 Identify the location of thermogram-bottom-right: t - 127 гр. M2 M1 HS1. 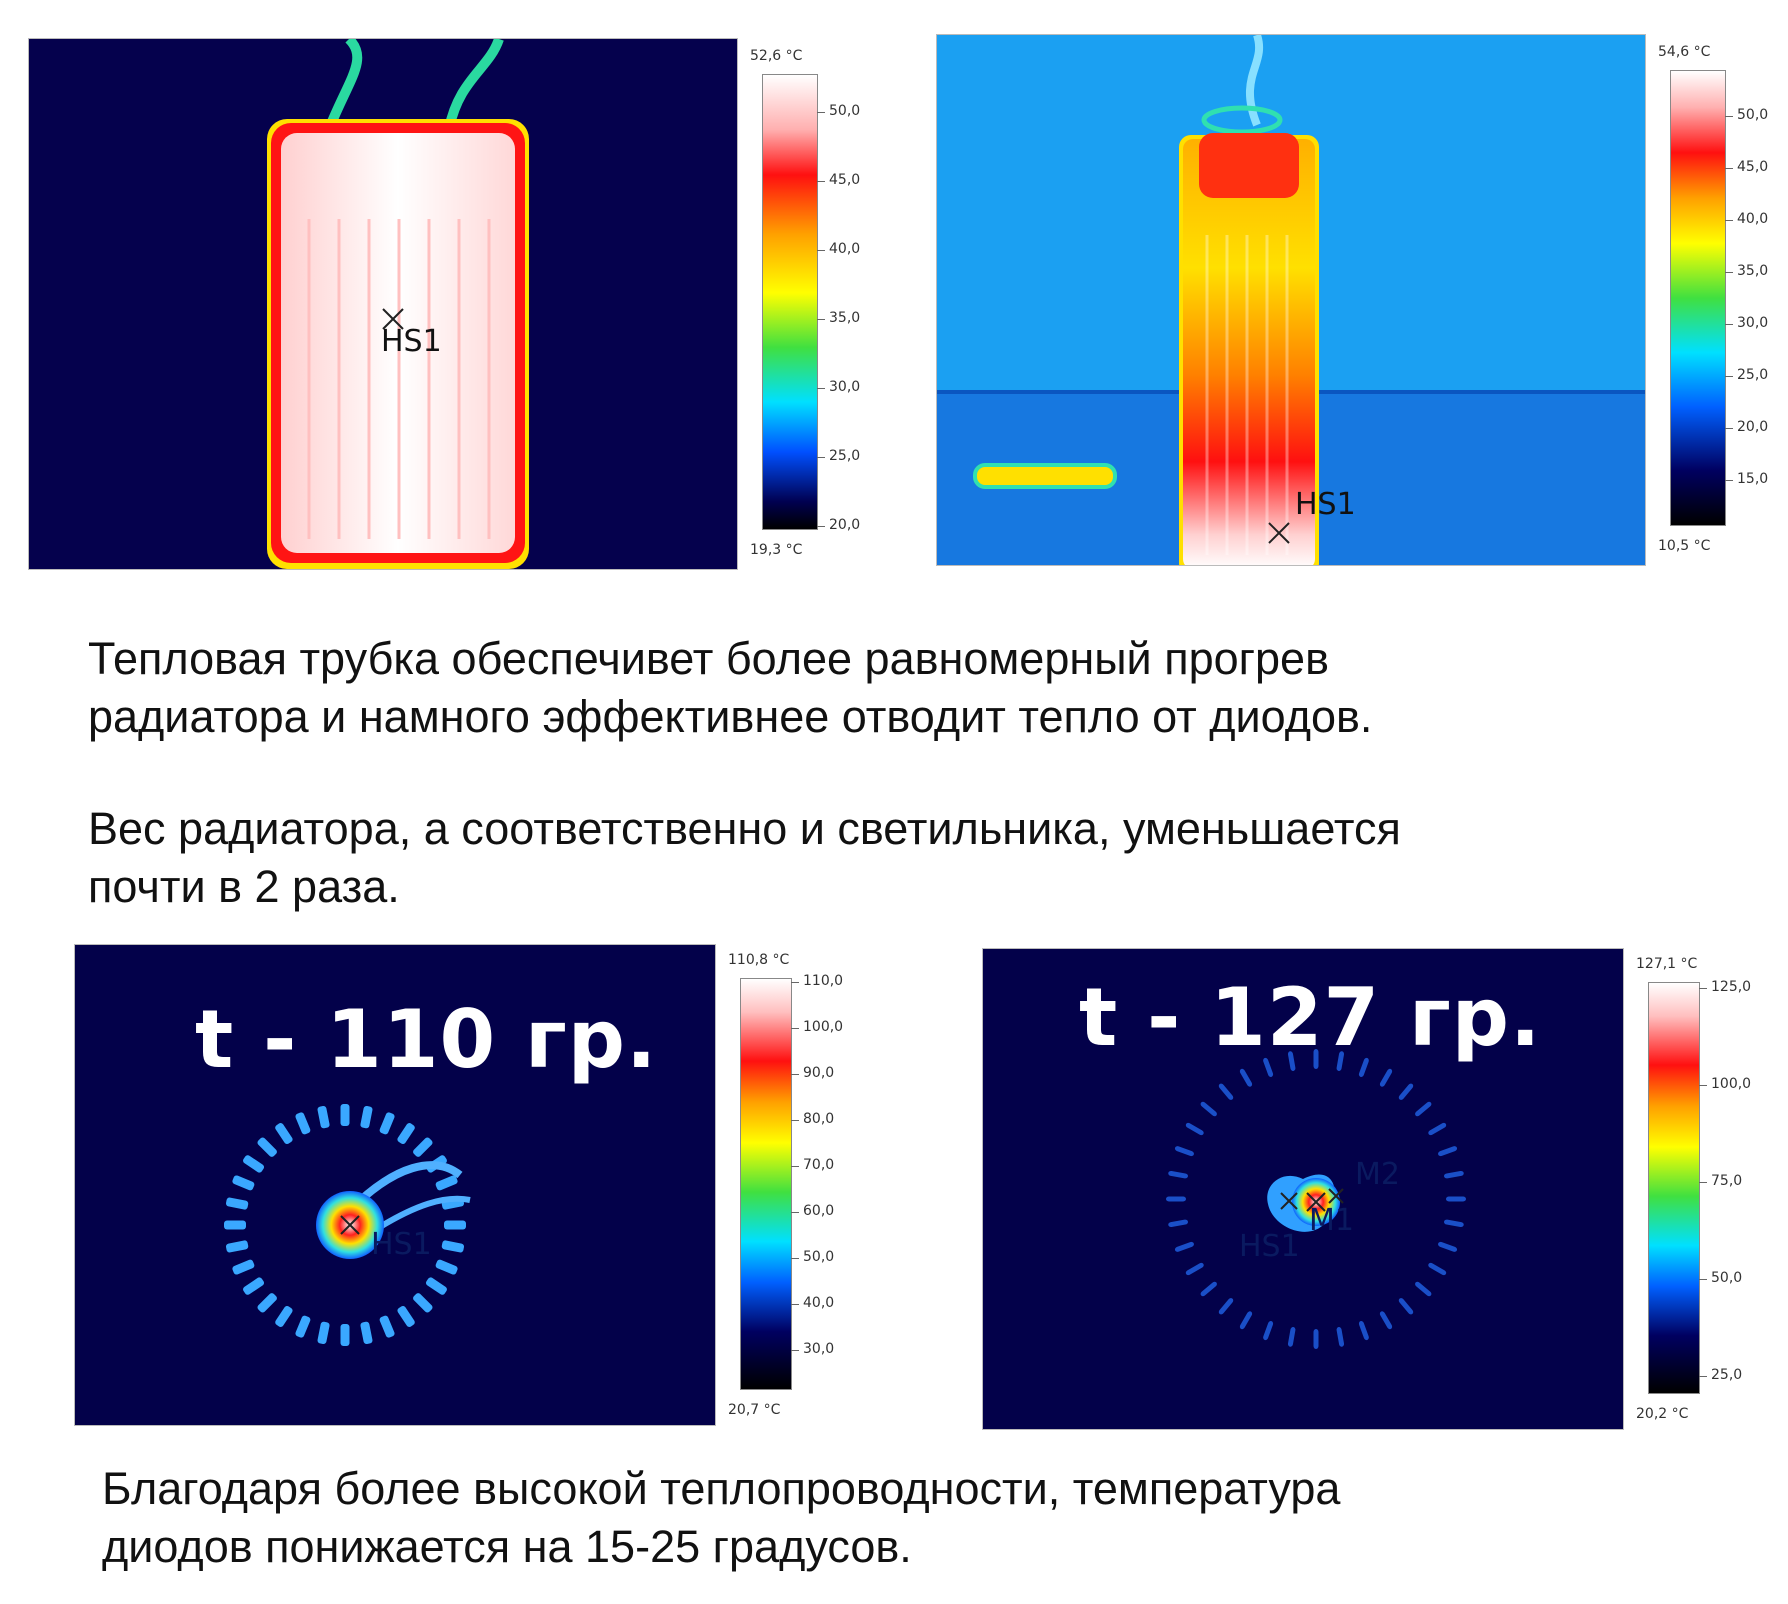
(1303, 1189).